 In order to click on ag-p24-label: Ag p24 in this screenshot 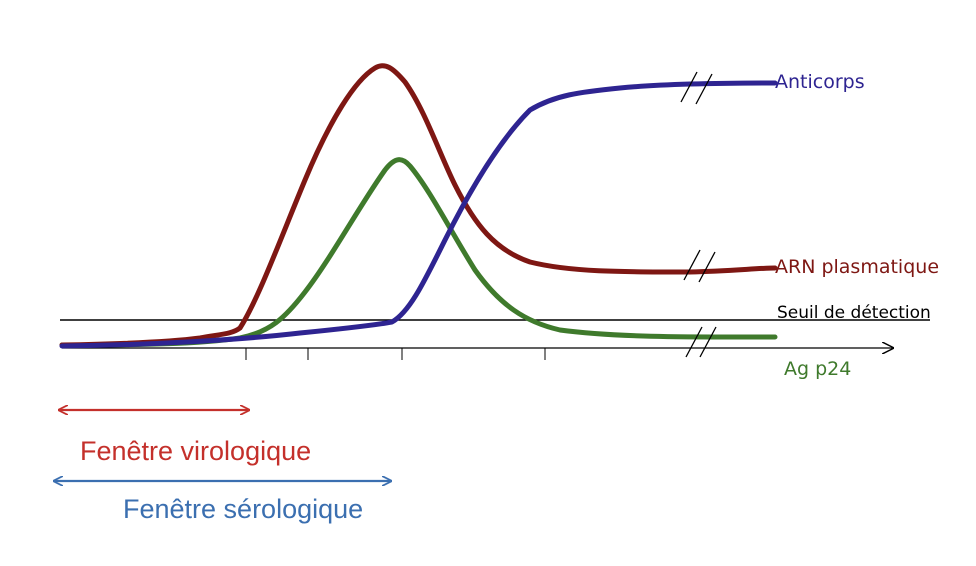, I will do `click(817, 369)`.